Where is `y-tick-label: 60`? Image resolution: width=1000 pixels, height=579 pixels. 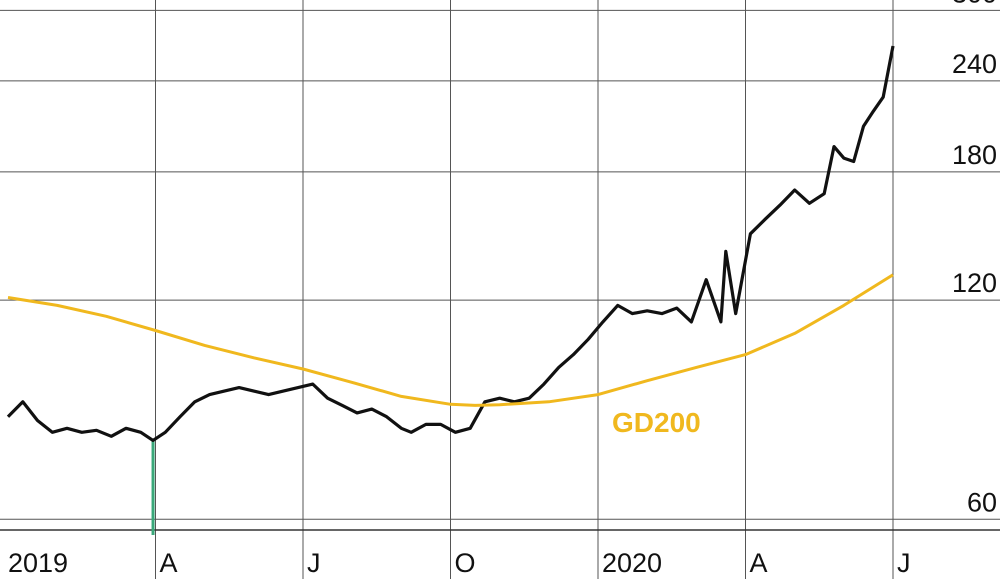 y-tick-label: 60 is located at coordinates (982, 502).